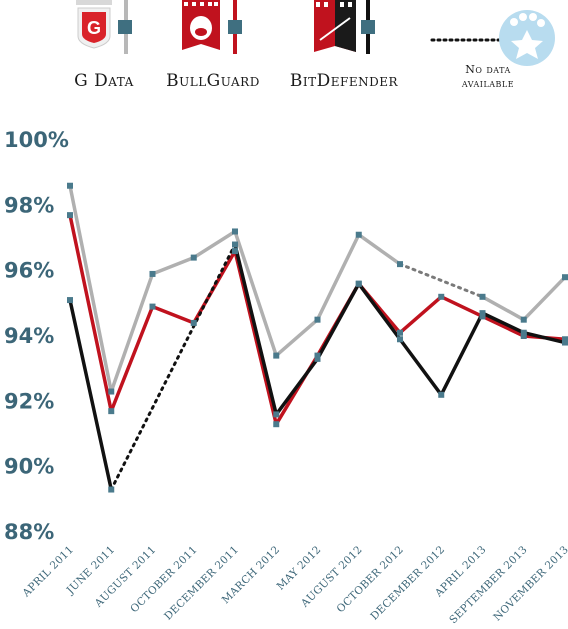 The image size is (568, 629). Describe the element at coordinates (29, 401) in the screenshot. I see `y-tick-label: 92%` at that location.